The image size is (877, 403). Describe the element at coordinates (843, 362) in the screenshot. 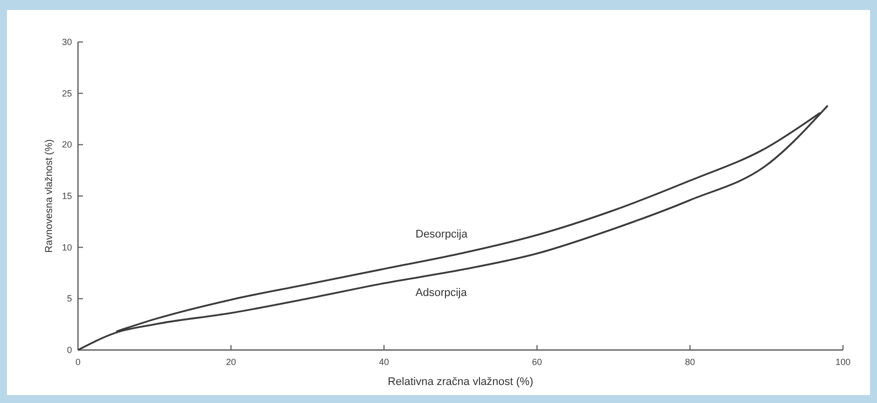

I see `x-tick-label: 100` at that location.